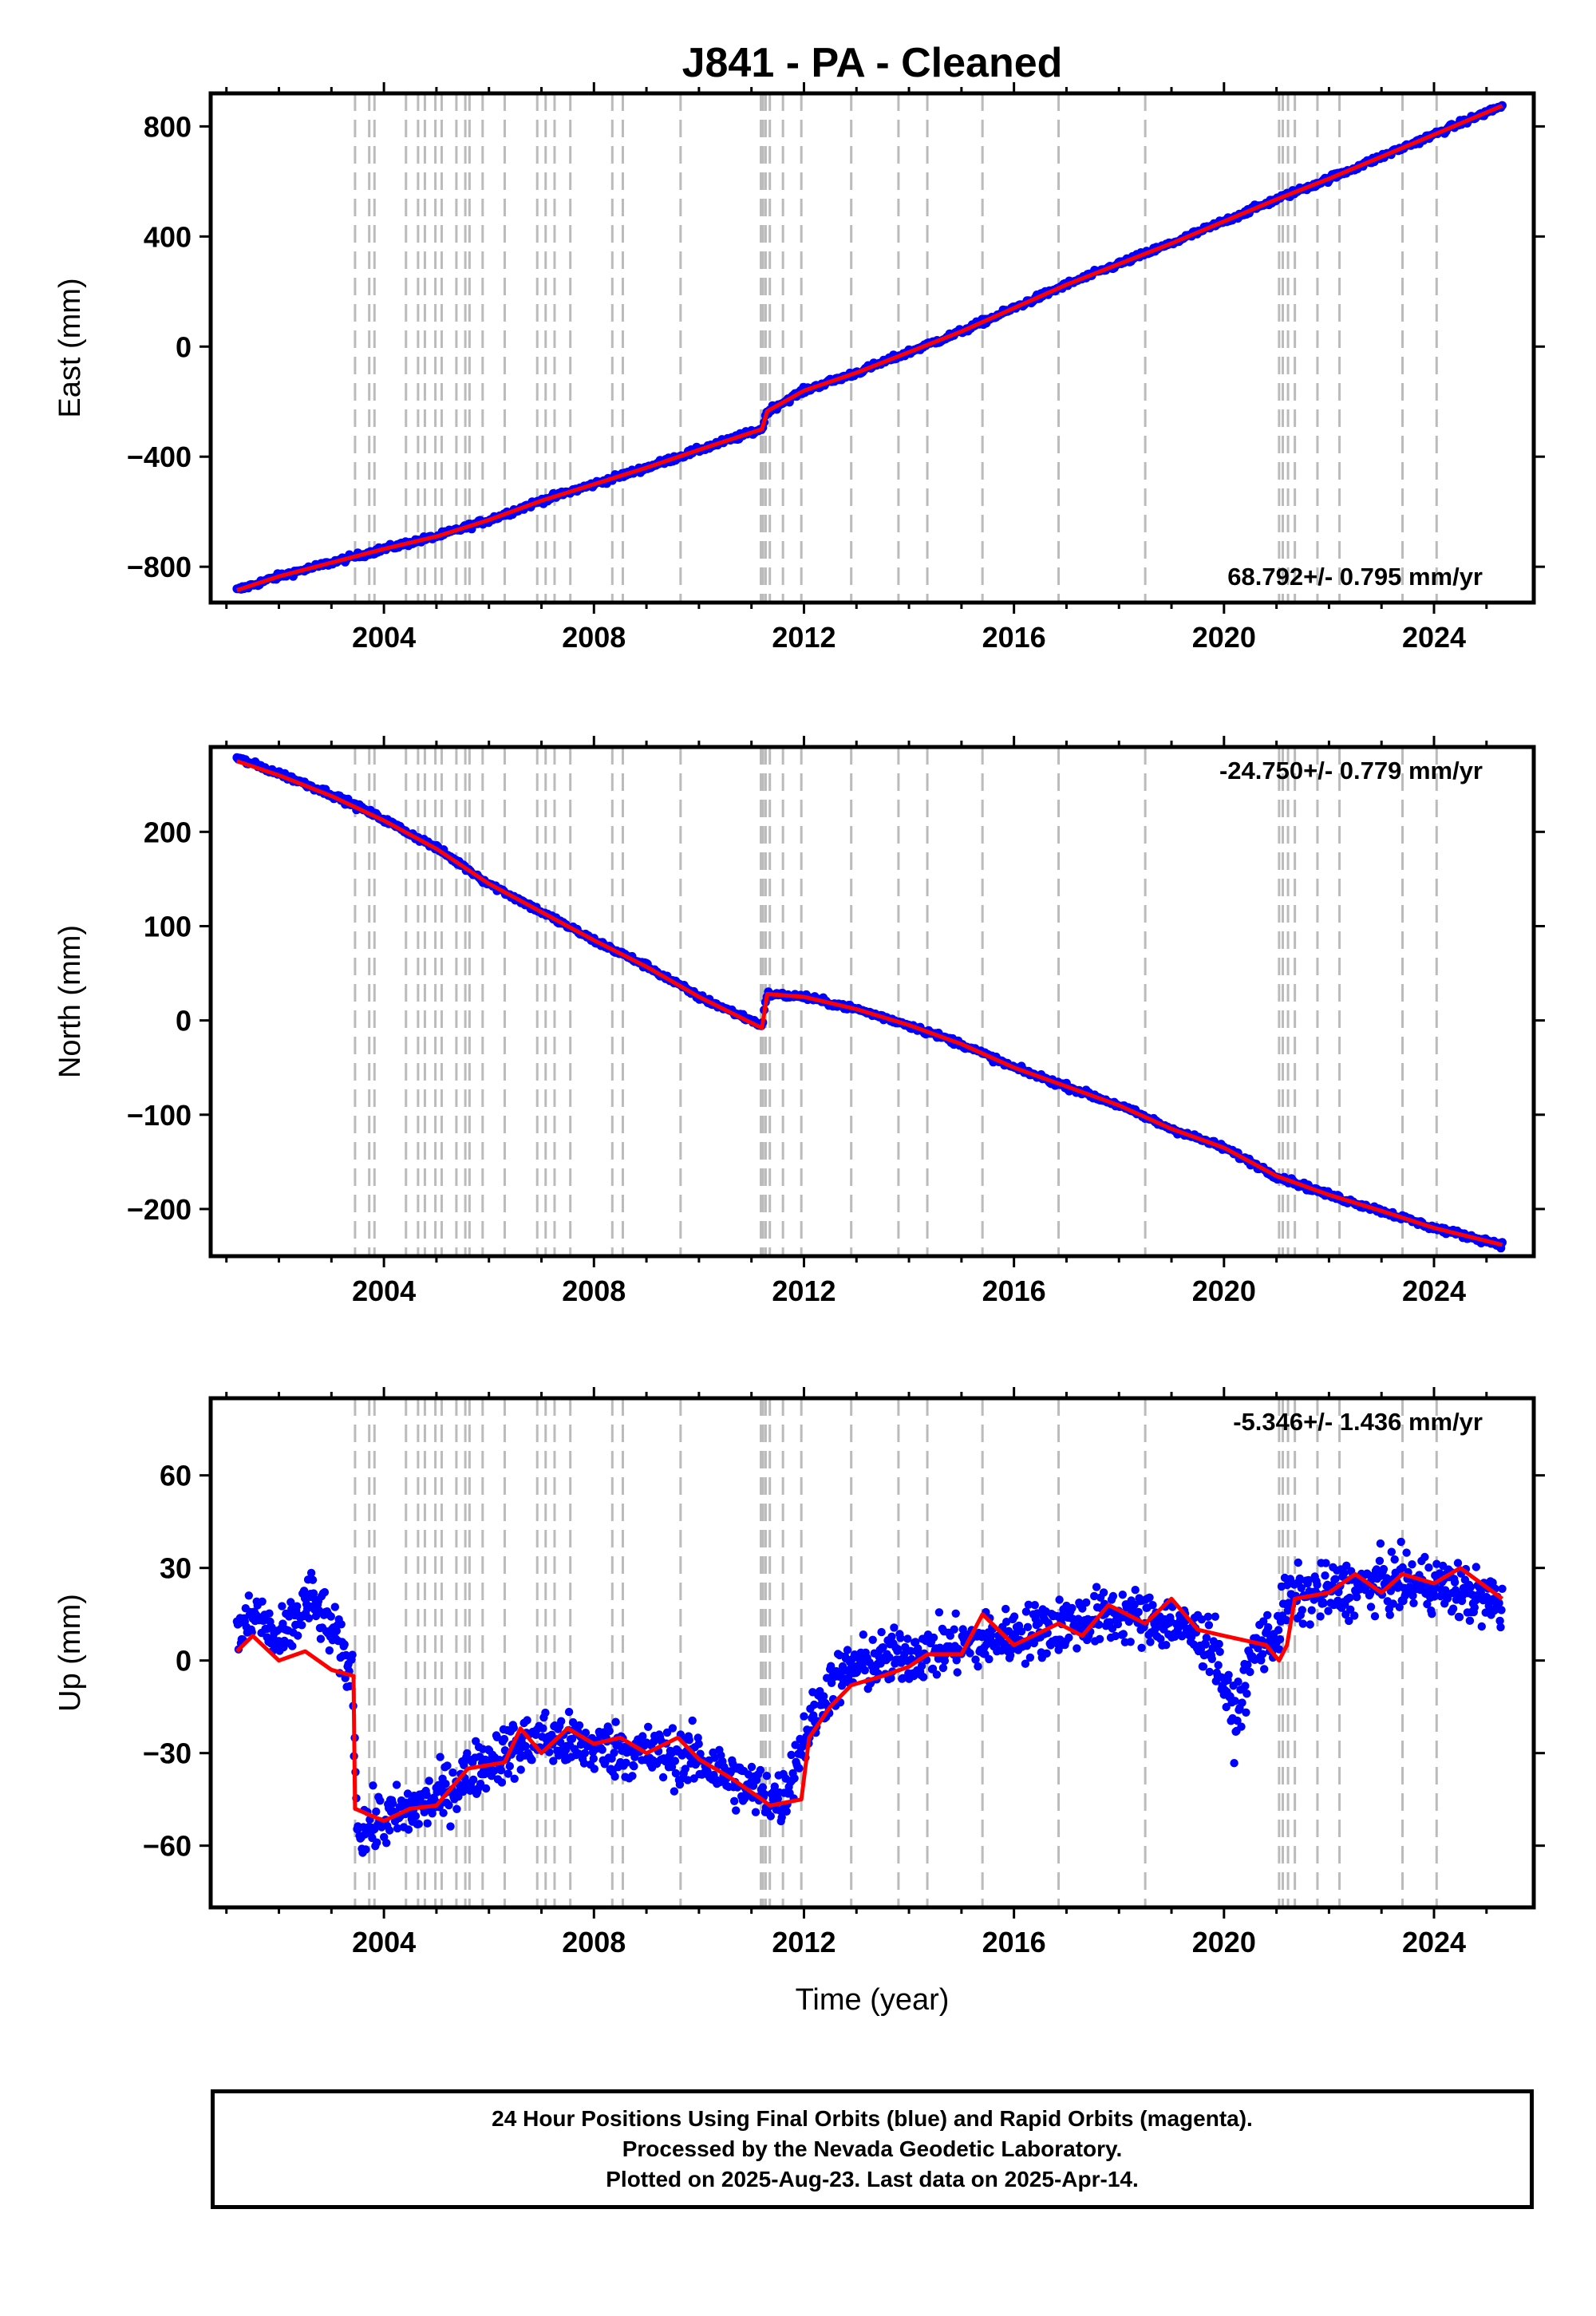  I want to click on velocity-rate-label: -5.346+/- 1.436 mm/yr, so click(1358, 1422).